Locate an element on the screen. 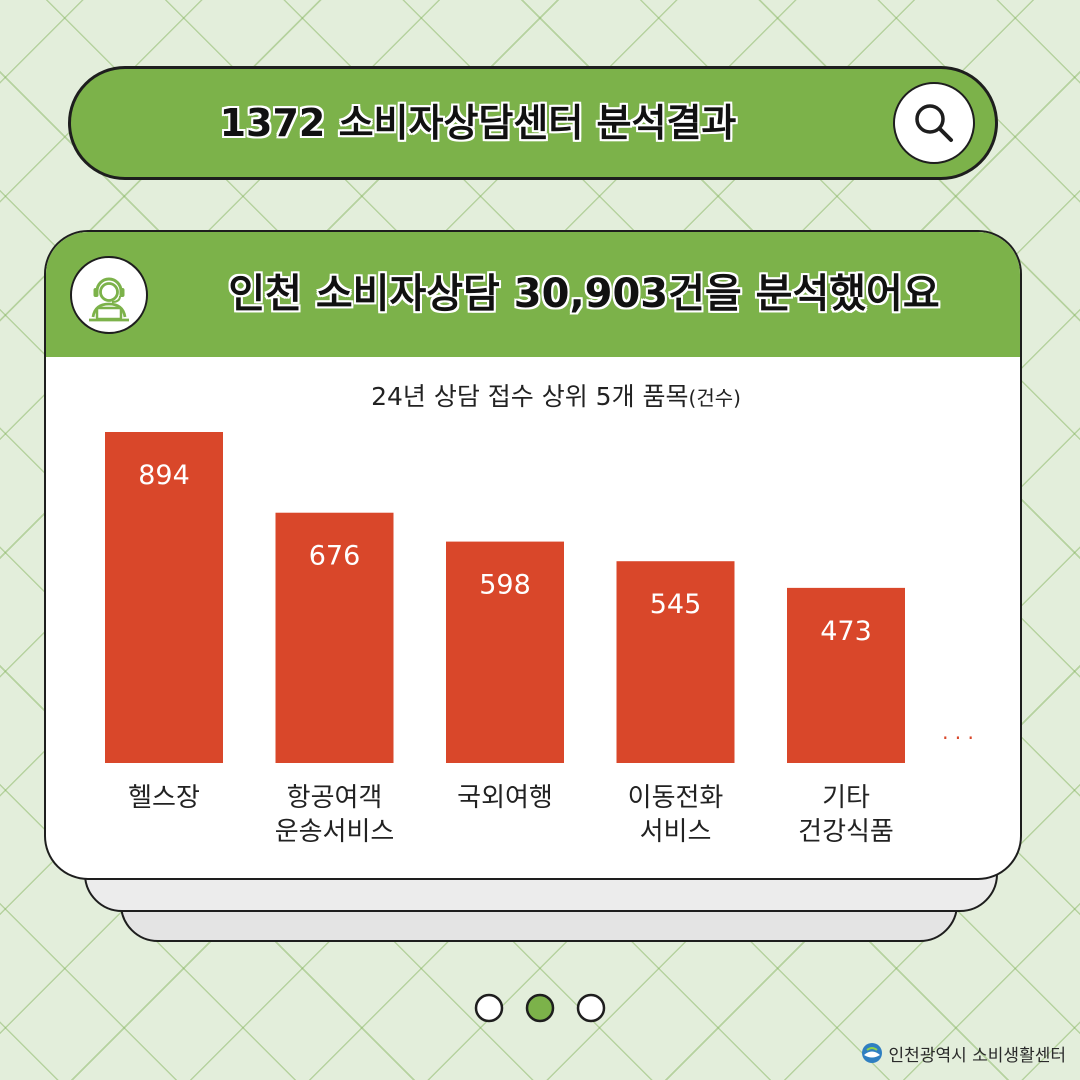  search-bar: 1372 소비자상담센터 분석결과 is located at coordinates (533, 123).